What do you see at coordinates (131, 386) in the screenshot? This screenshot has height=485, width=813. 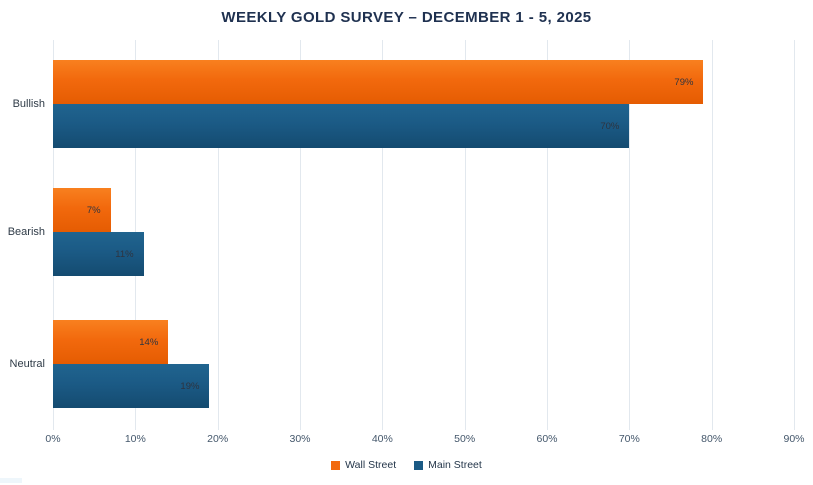 I see `bar-neutral-main-street: 19%` at bounding box center [131, 386].